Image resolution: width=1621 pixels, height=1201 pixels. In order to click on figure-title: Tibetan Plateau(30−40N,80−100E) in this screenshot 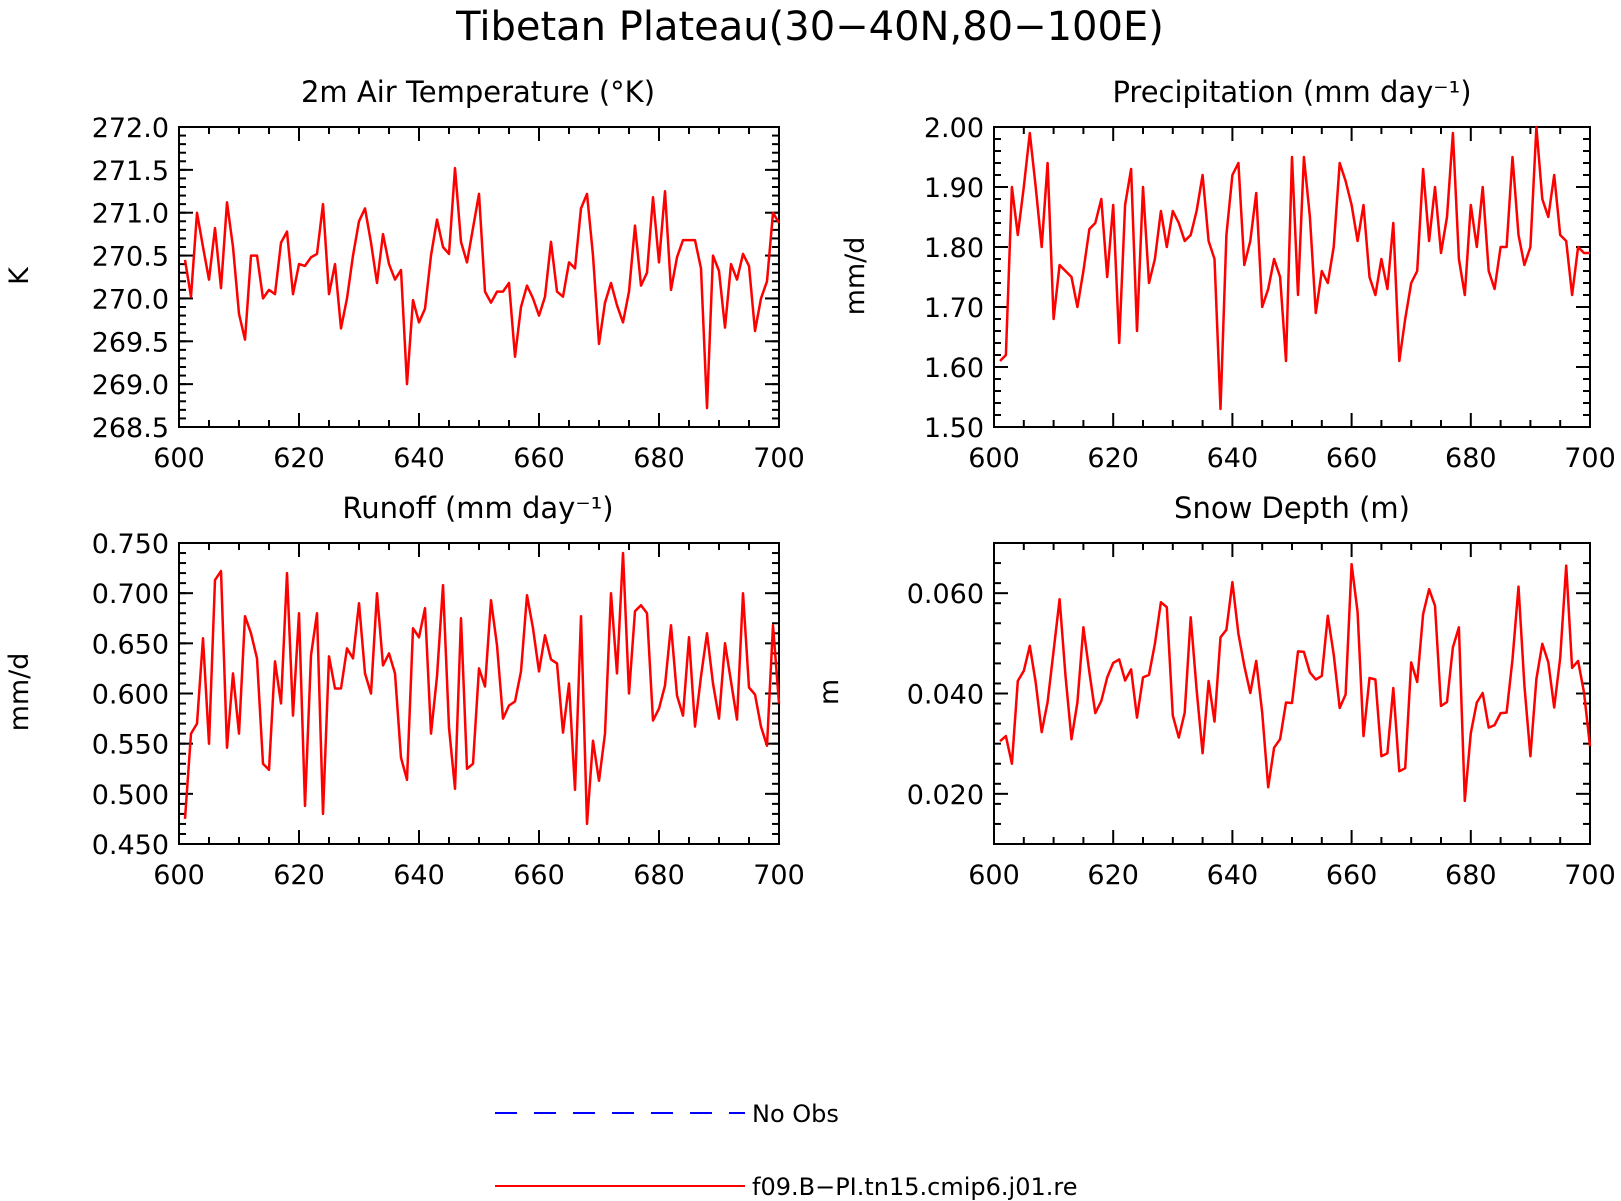, I will do `click(809, 27)`.